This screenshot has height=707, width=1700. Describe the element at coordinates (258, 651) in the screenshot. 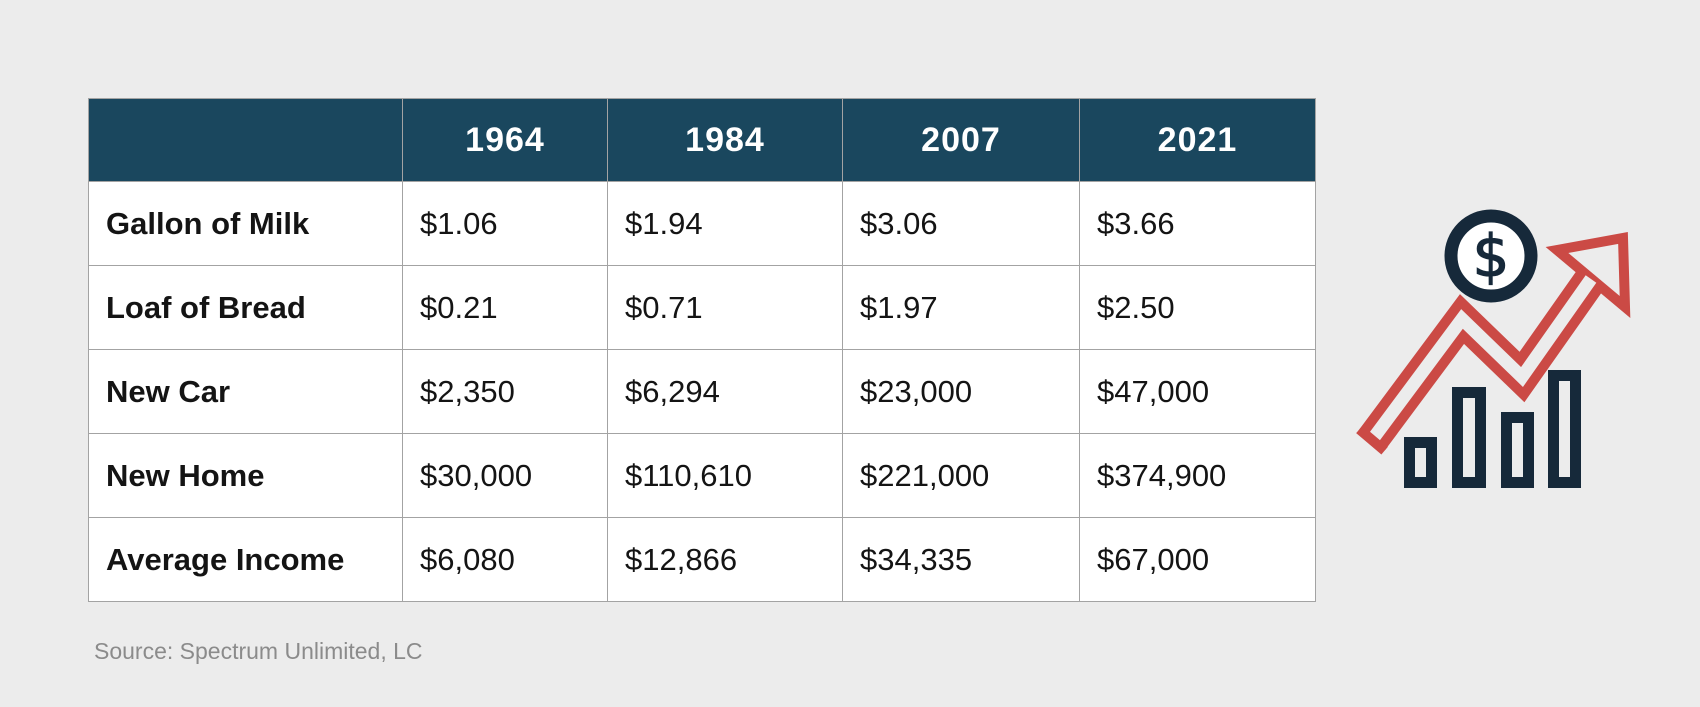

I see `source-note: Source: Spectrum Unlimited, LC` at that location.